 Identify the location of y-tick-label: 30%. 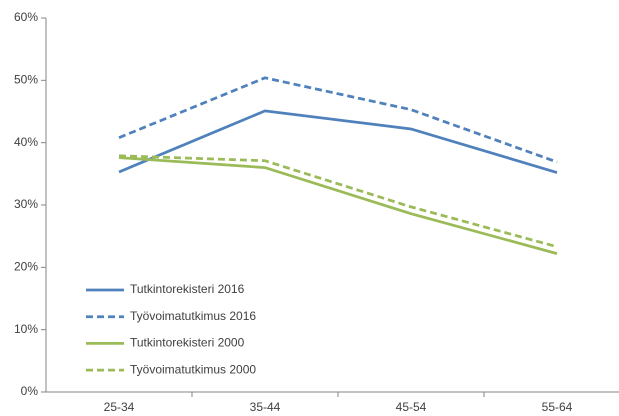
(26, 204).